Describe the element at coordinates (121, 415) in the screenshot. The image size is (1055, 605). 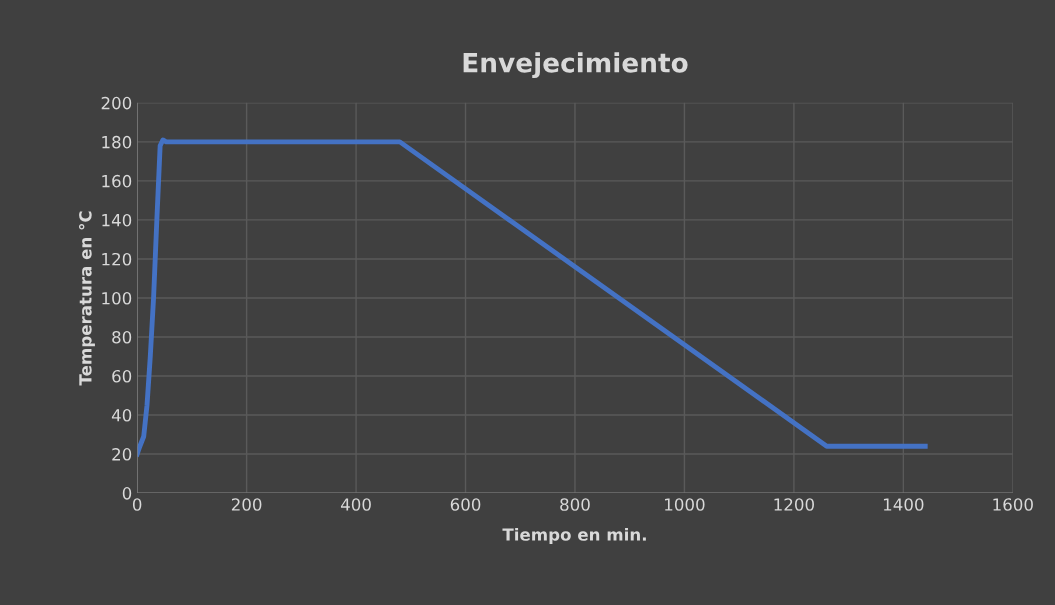
I see `y-tick-label: 40` at that location.